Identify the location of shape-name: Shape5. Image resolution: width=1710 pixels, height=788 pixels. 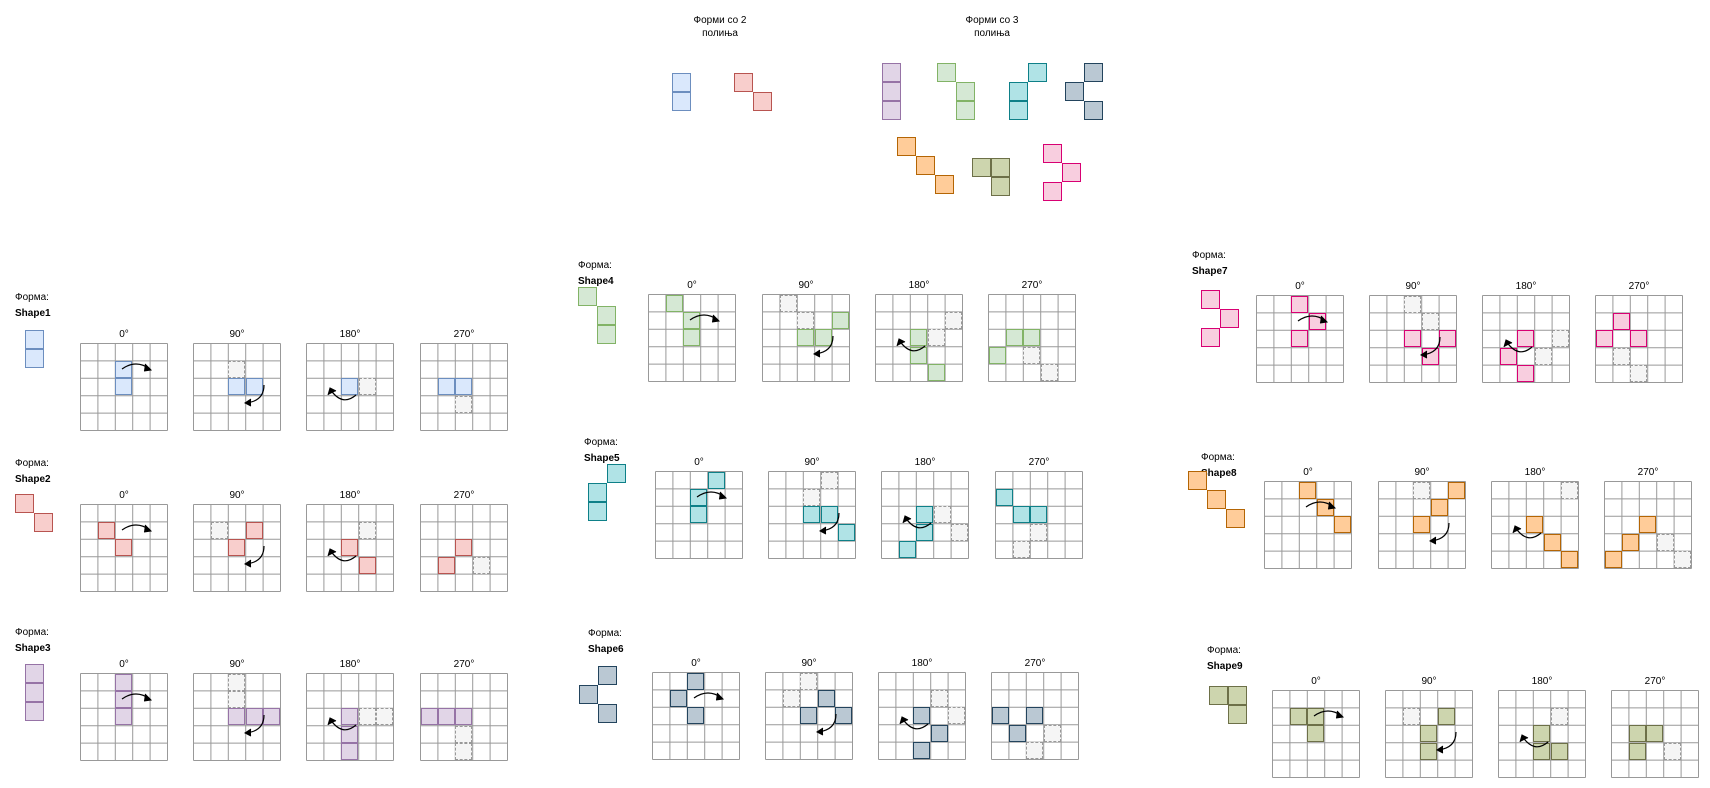
(602, 458).